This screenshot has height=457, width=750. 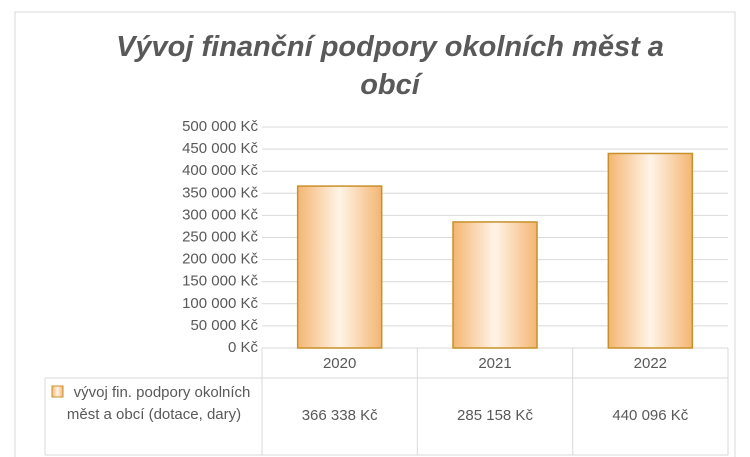 I want to click on table-value: 440 096 Kč, so click(x=650, y=415).